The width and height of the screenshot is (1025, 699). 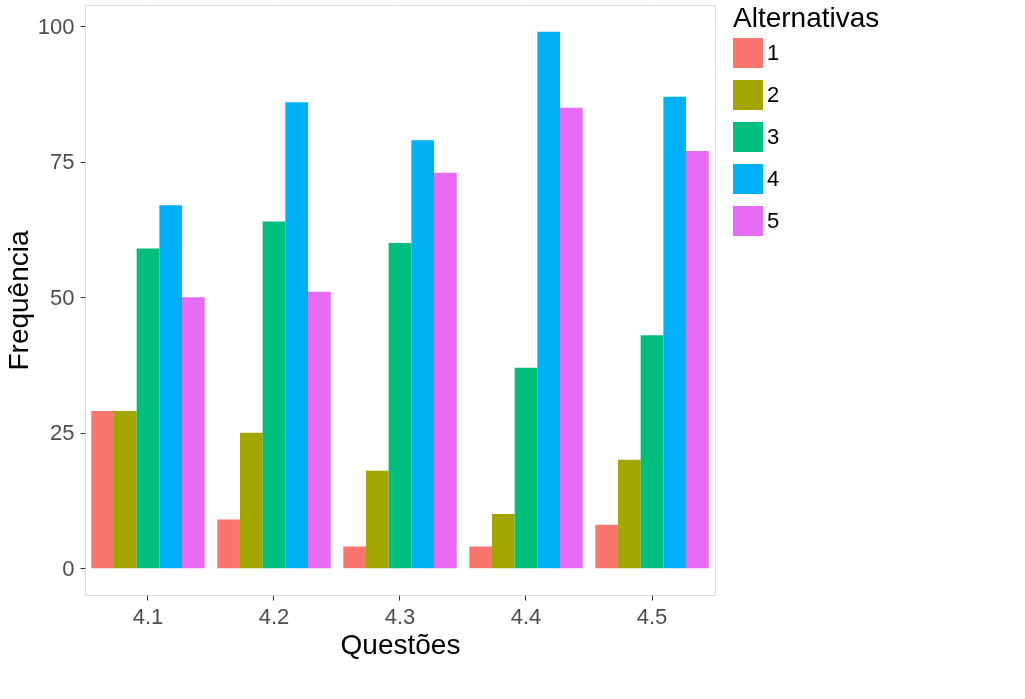 I want to click on x-tick-label: 4.2, so click(x=274, y=616).